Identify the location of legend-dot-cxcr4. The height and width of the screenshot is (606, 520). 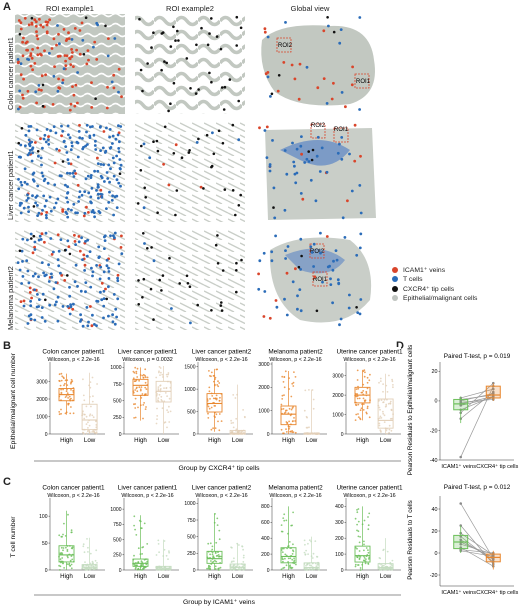
(395, 288).